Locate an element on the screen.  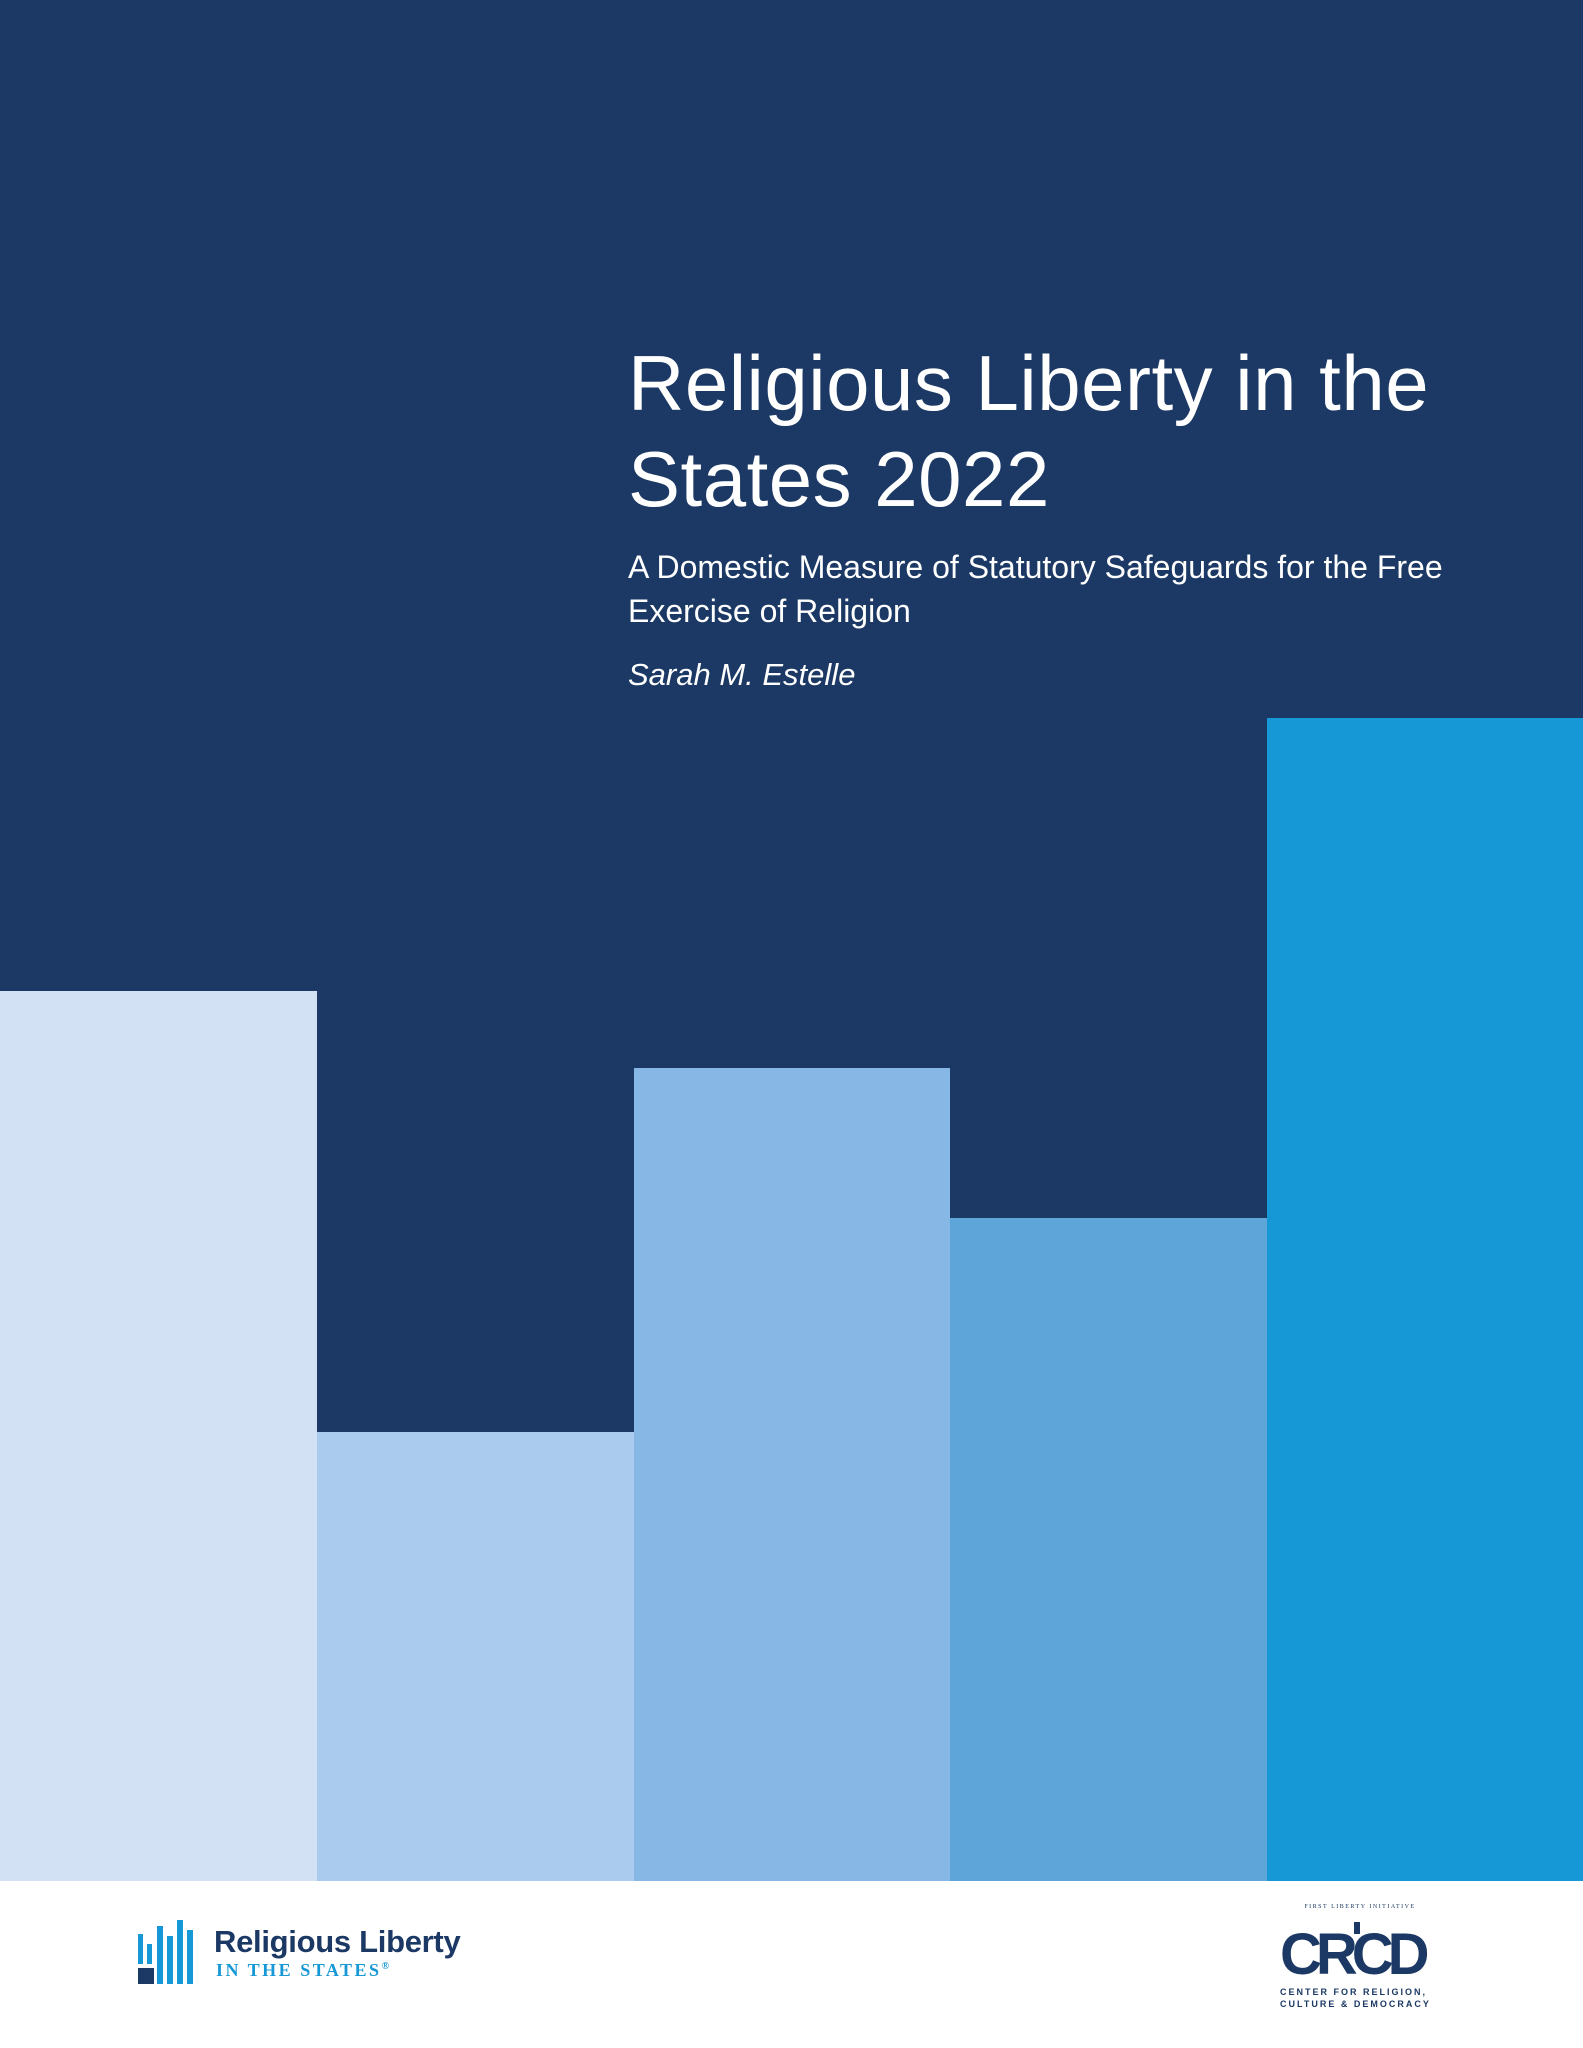
crcd-caption-line2: CULTURE & DEMOCRACY is located at coordinates (1355, 2004).